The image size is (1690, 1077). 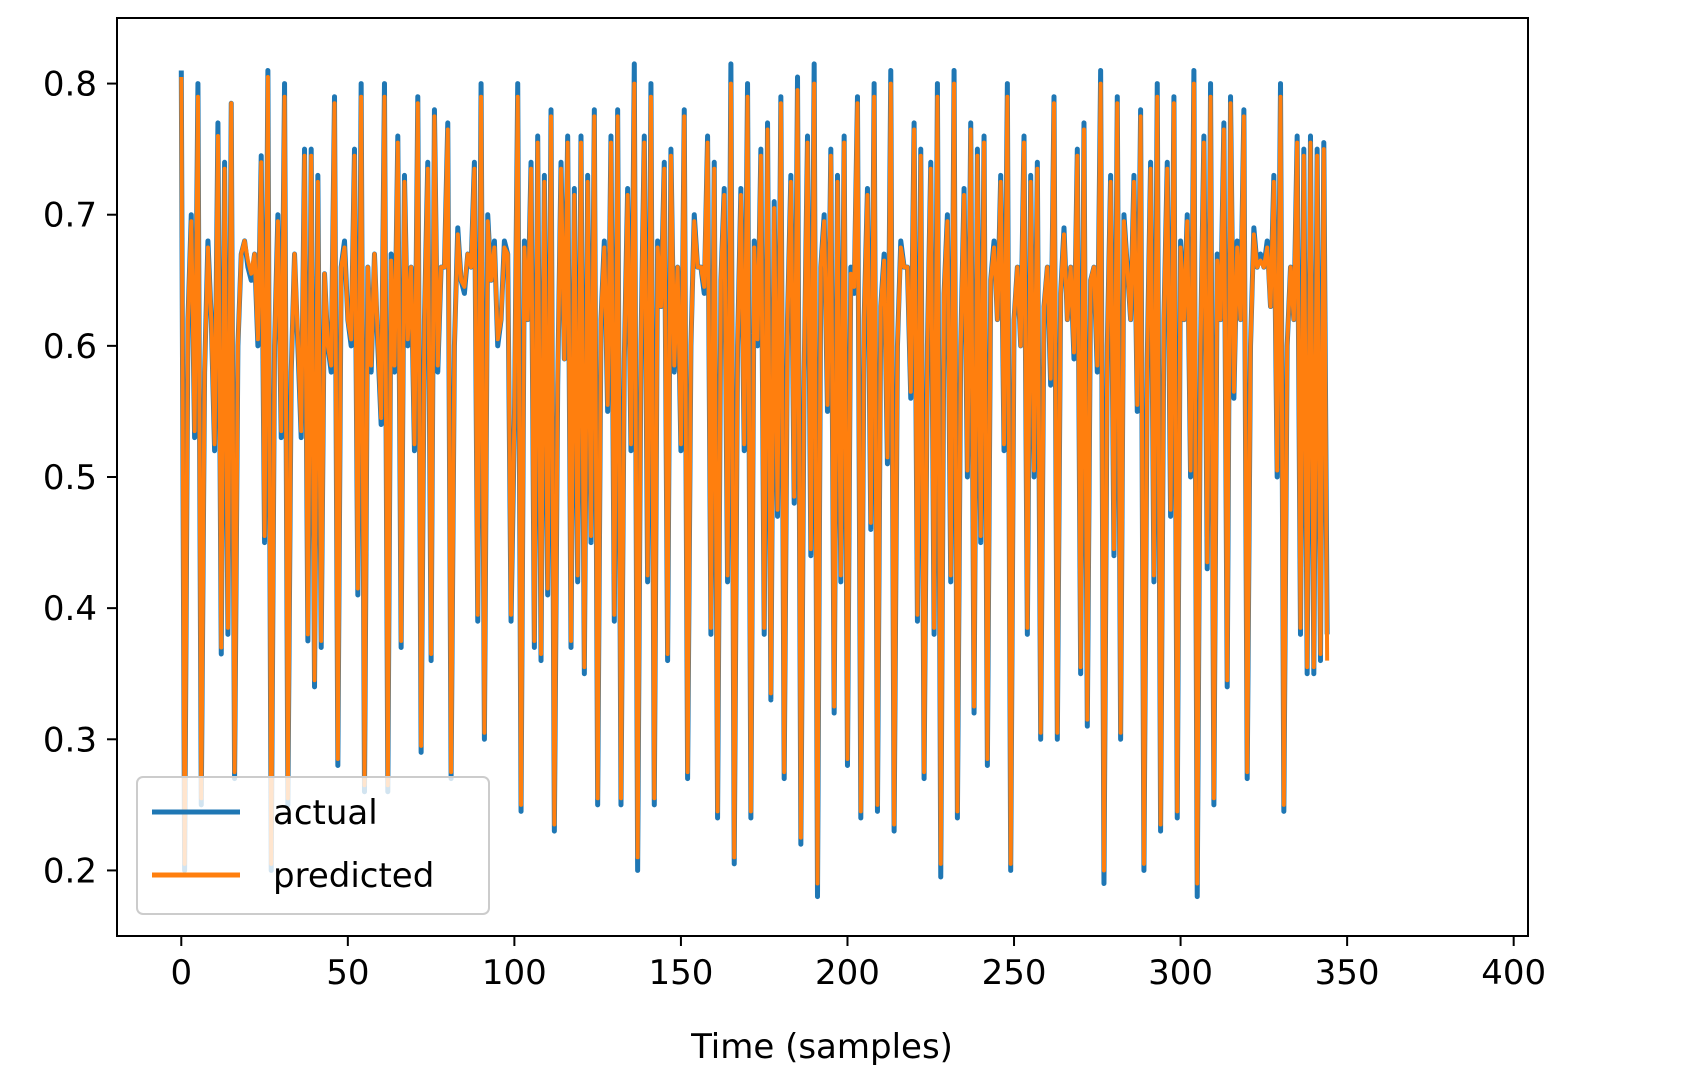 I want to click on legend: actual predicted, so click(x=313, y=845).